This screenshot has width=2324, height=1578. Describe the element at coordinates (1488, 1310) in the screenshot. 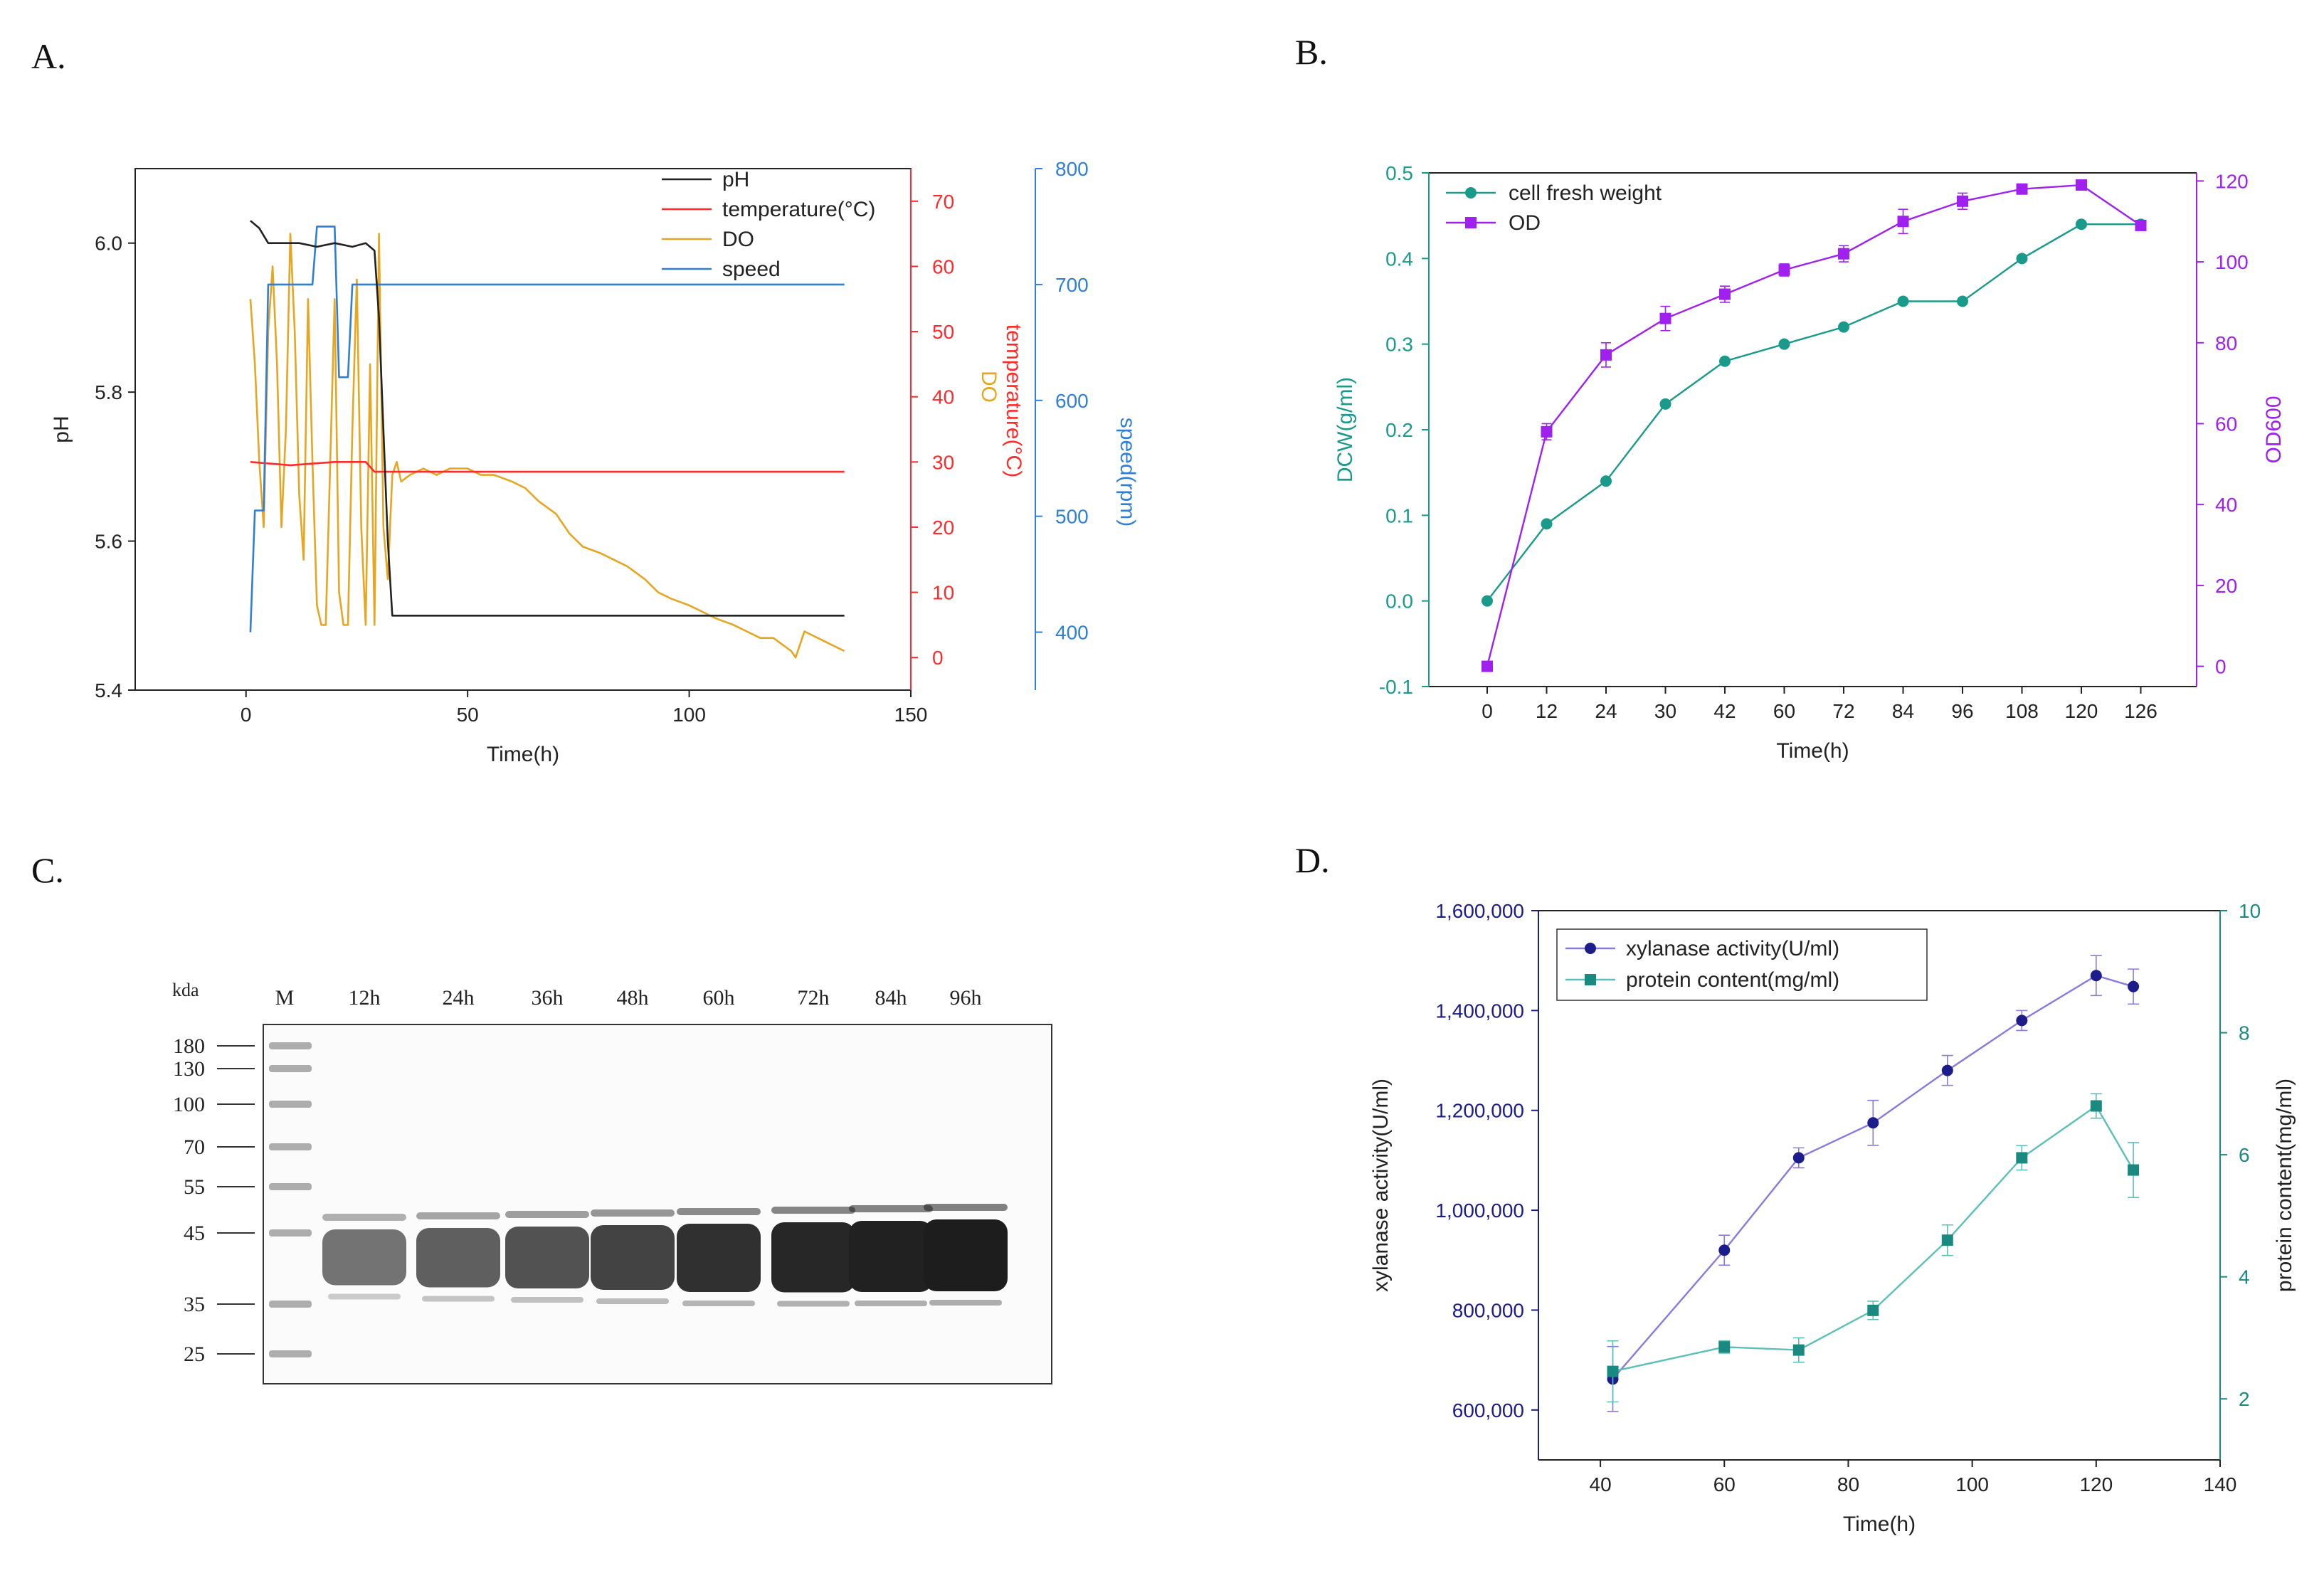

I see `y-tick-label: 800,000` at that location.